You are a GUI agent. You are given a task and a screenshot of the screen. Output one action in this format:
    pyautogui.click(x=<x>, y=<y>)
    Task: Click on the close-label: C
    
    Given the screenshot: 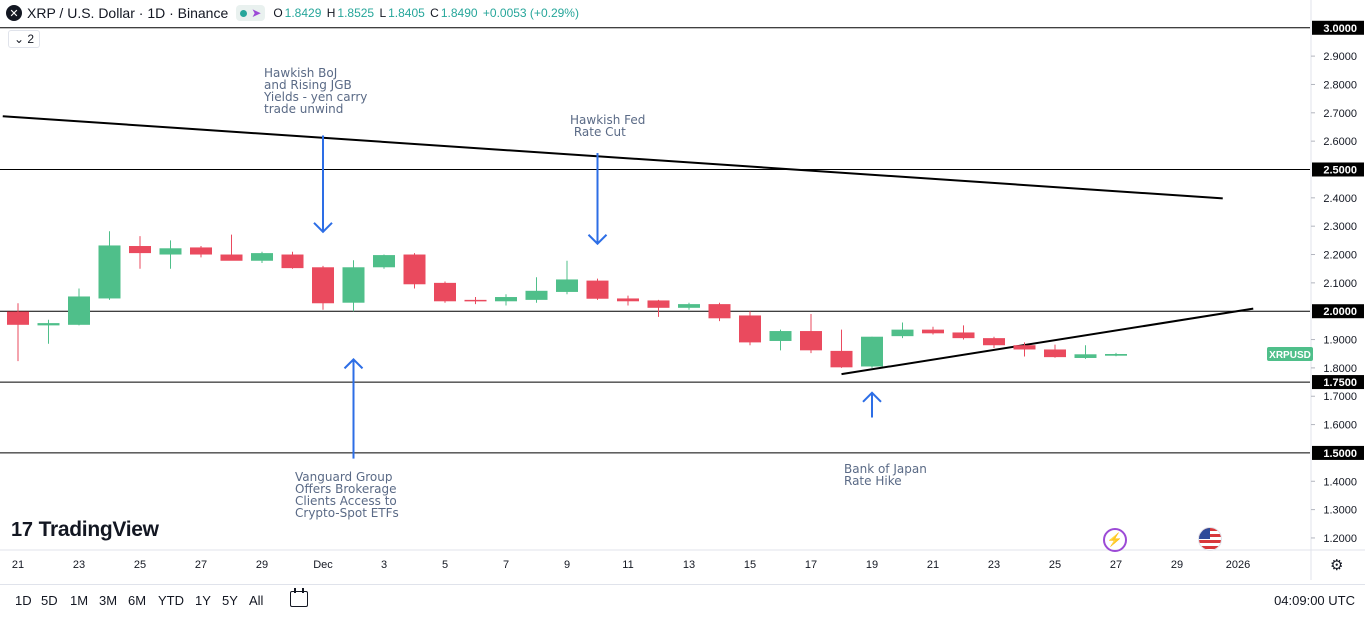 What is the action you would take?
    pyautogui.click(x=434, y=13)
    